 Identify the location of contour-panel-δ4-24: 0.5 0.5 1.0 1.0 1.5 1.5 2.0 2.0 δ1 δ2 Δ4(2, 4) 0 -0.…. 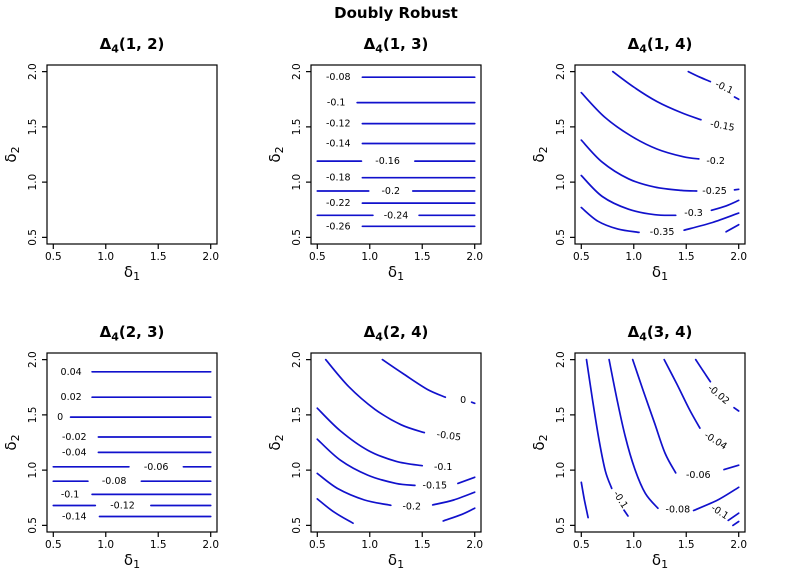
(374, 447).